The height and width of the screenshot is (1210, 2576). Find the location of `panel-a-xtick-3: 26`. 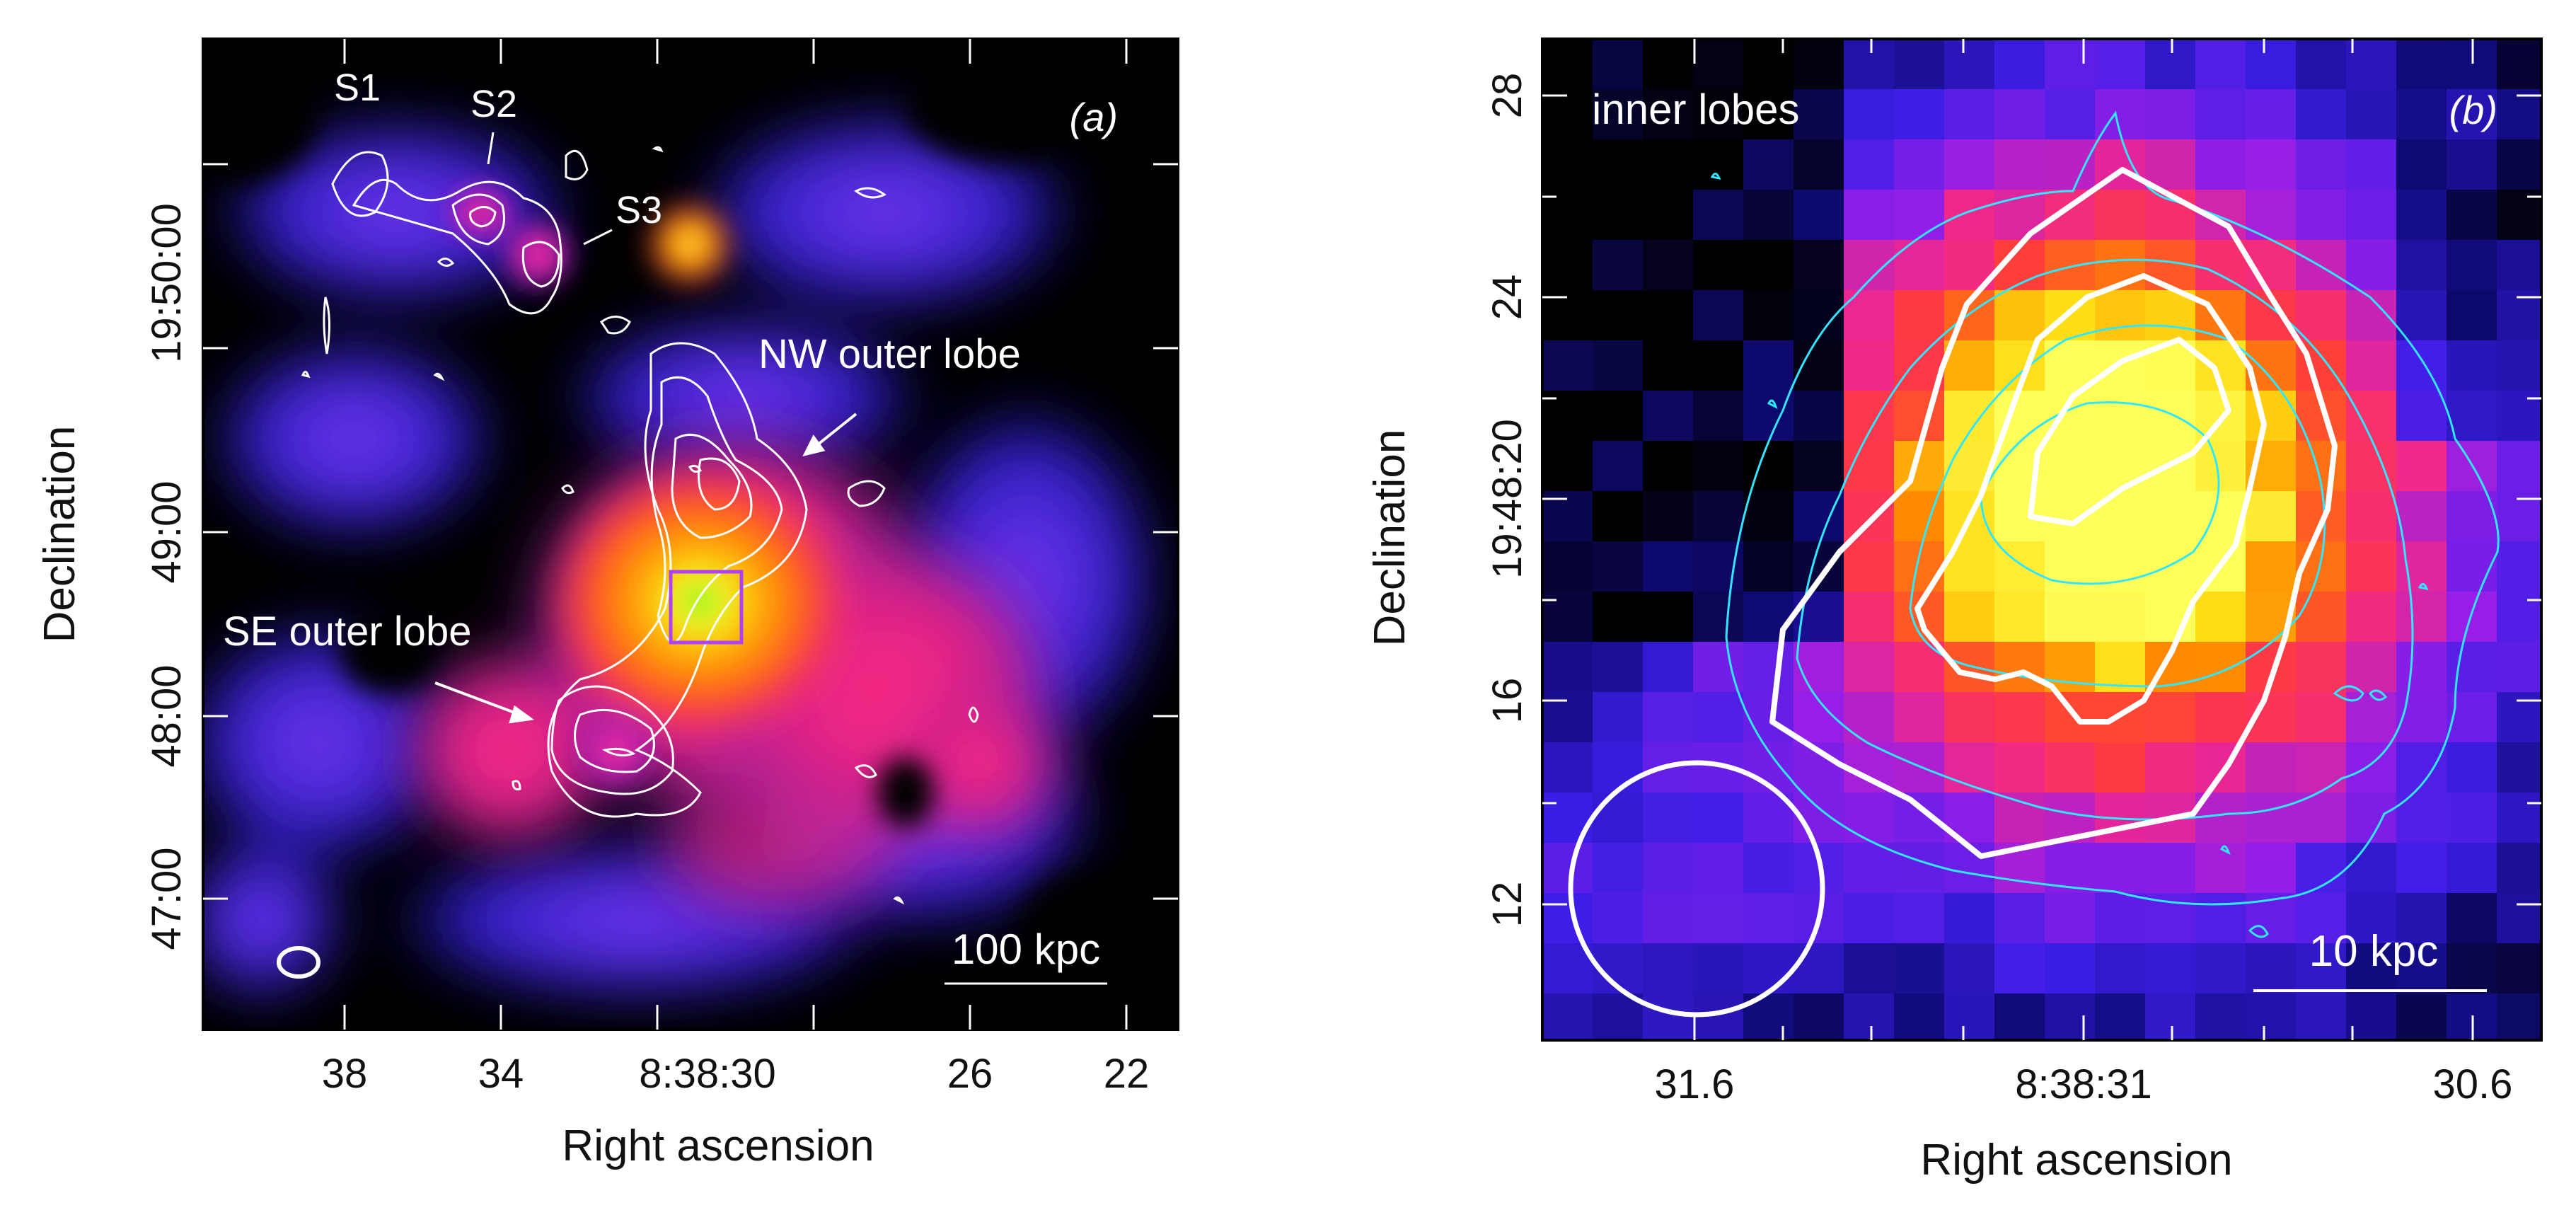

panel-a-xtick-3: 26 is located at coordinates (970, 1074).